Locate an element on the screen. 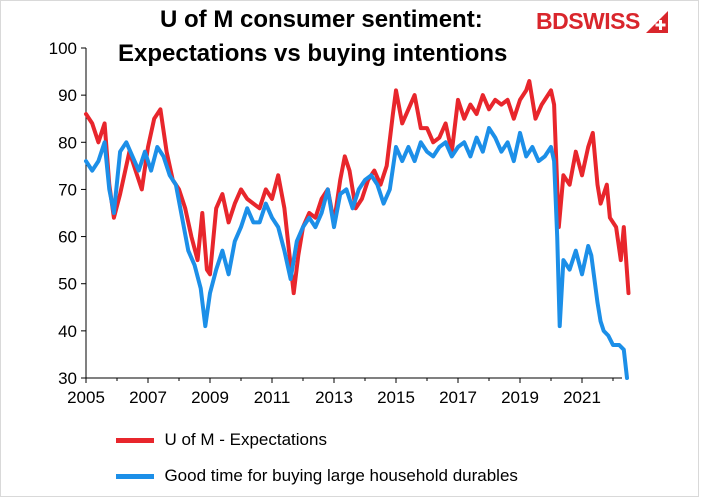 The height and width of the screenshot is (499, 701). x-tick-label: 2009 is located at coordinates (210, 397).